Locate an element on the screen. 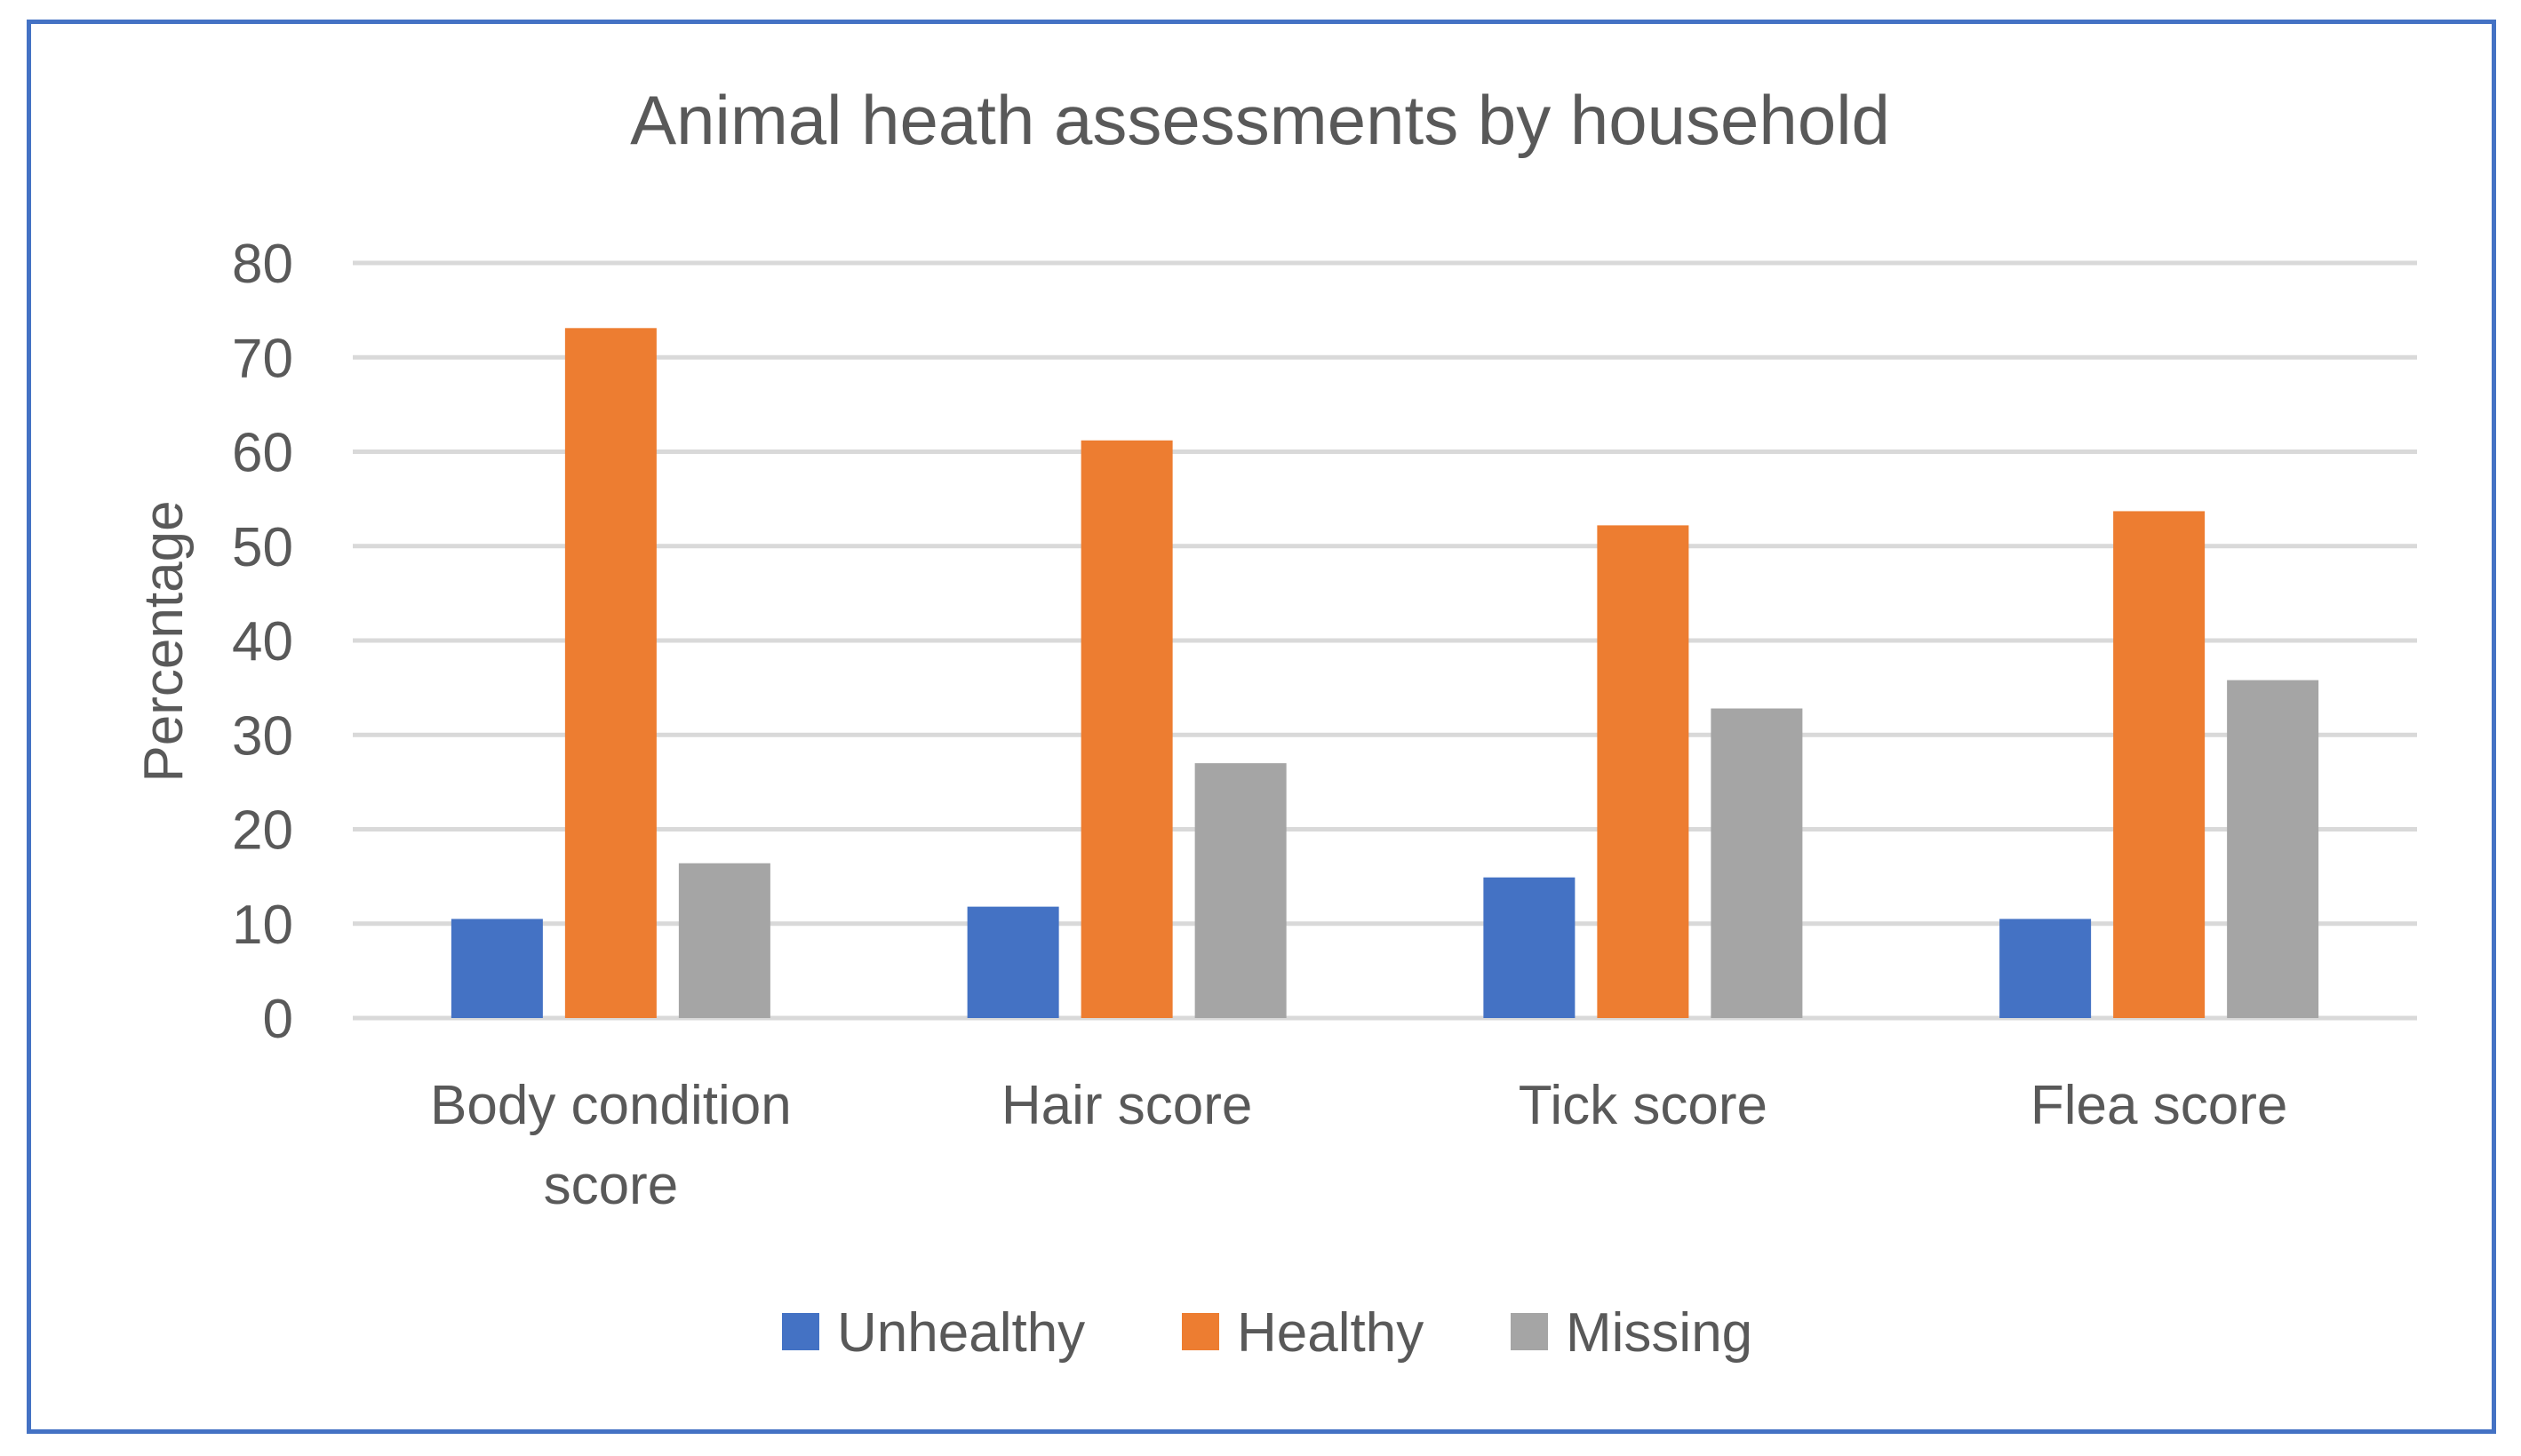  y-tick-label: 70 is located at coordinates (262, 358).